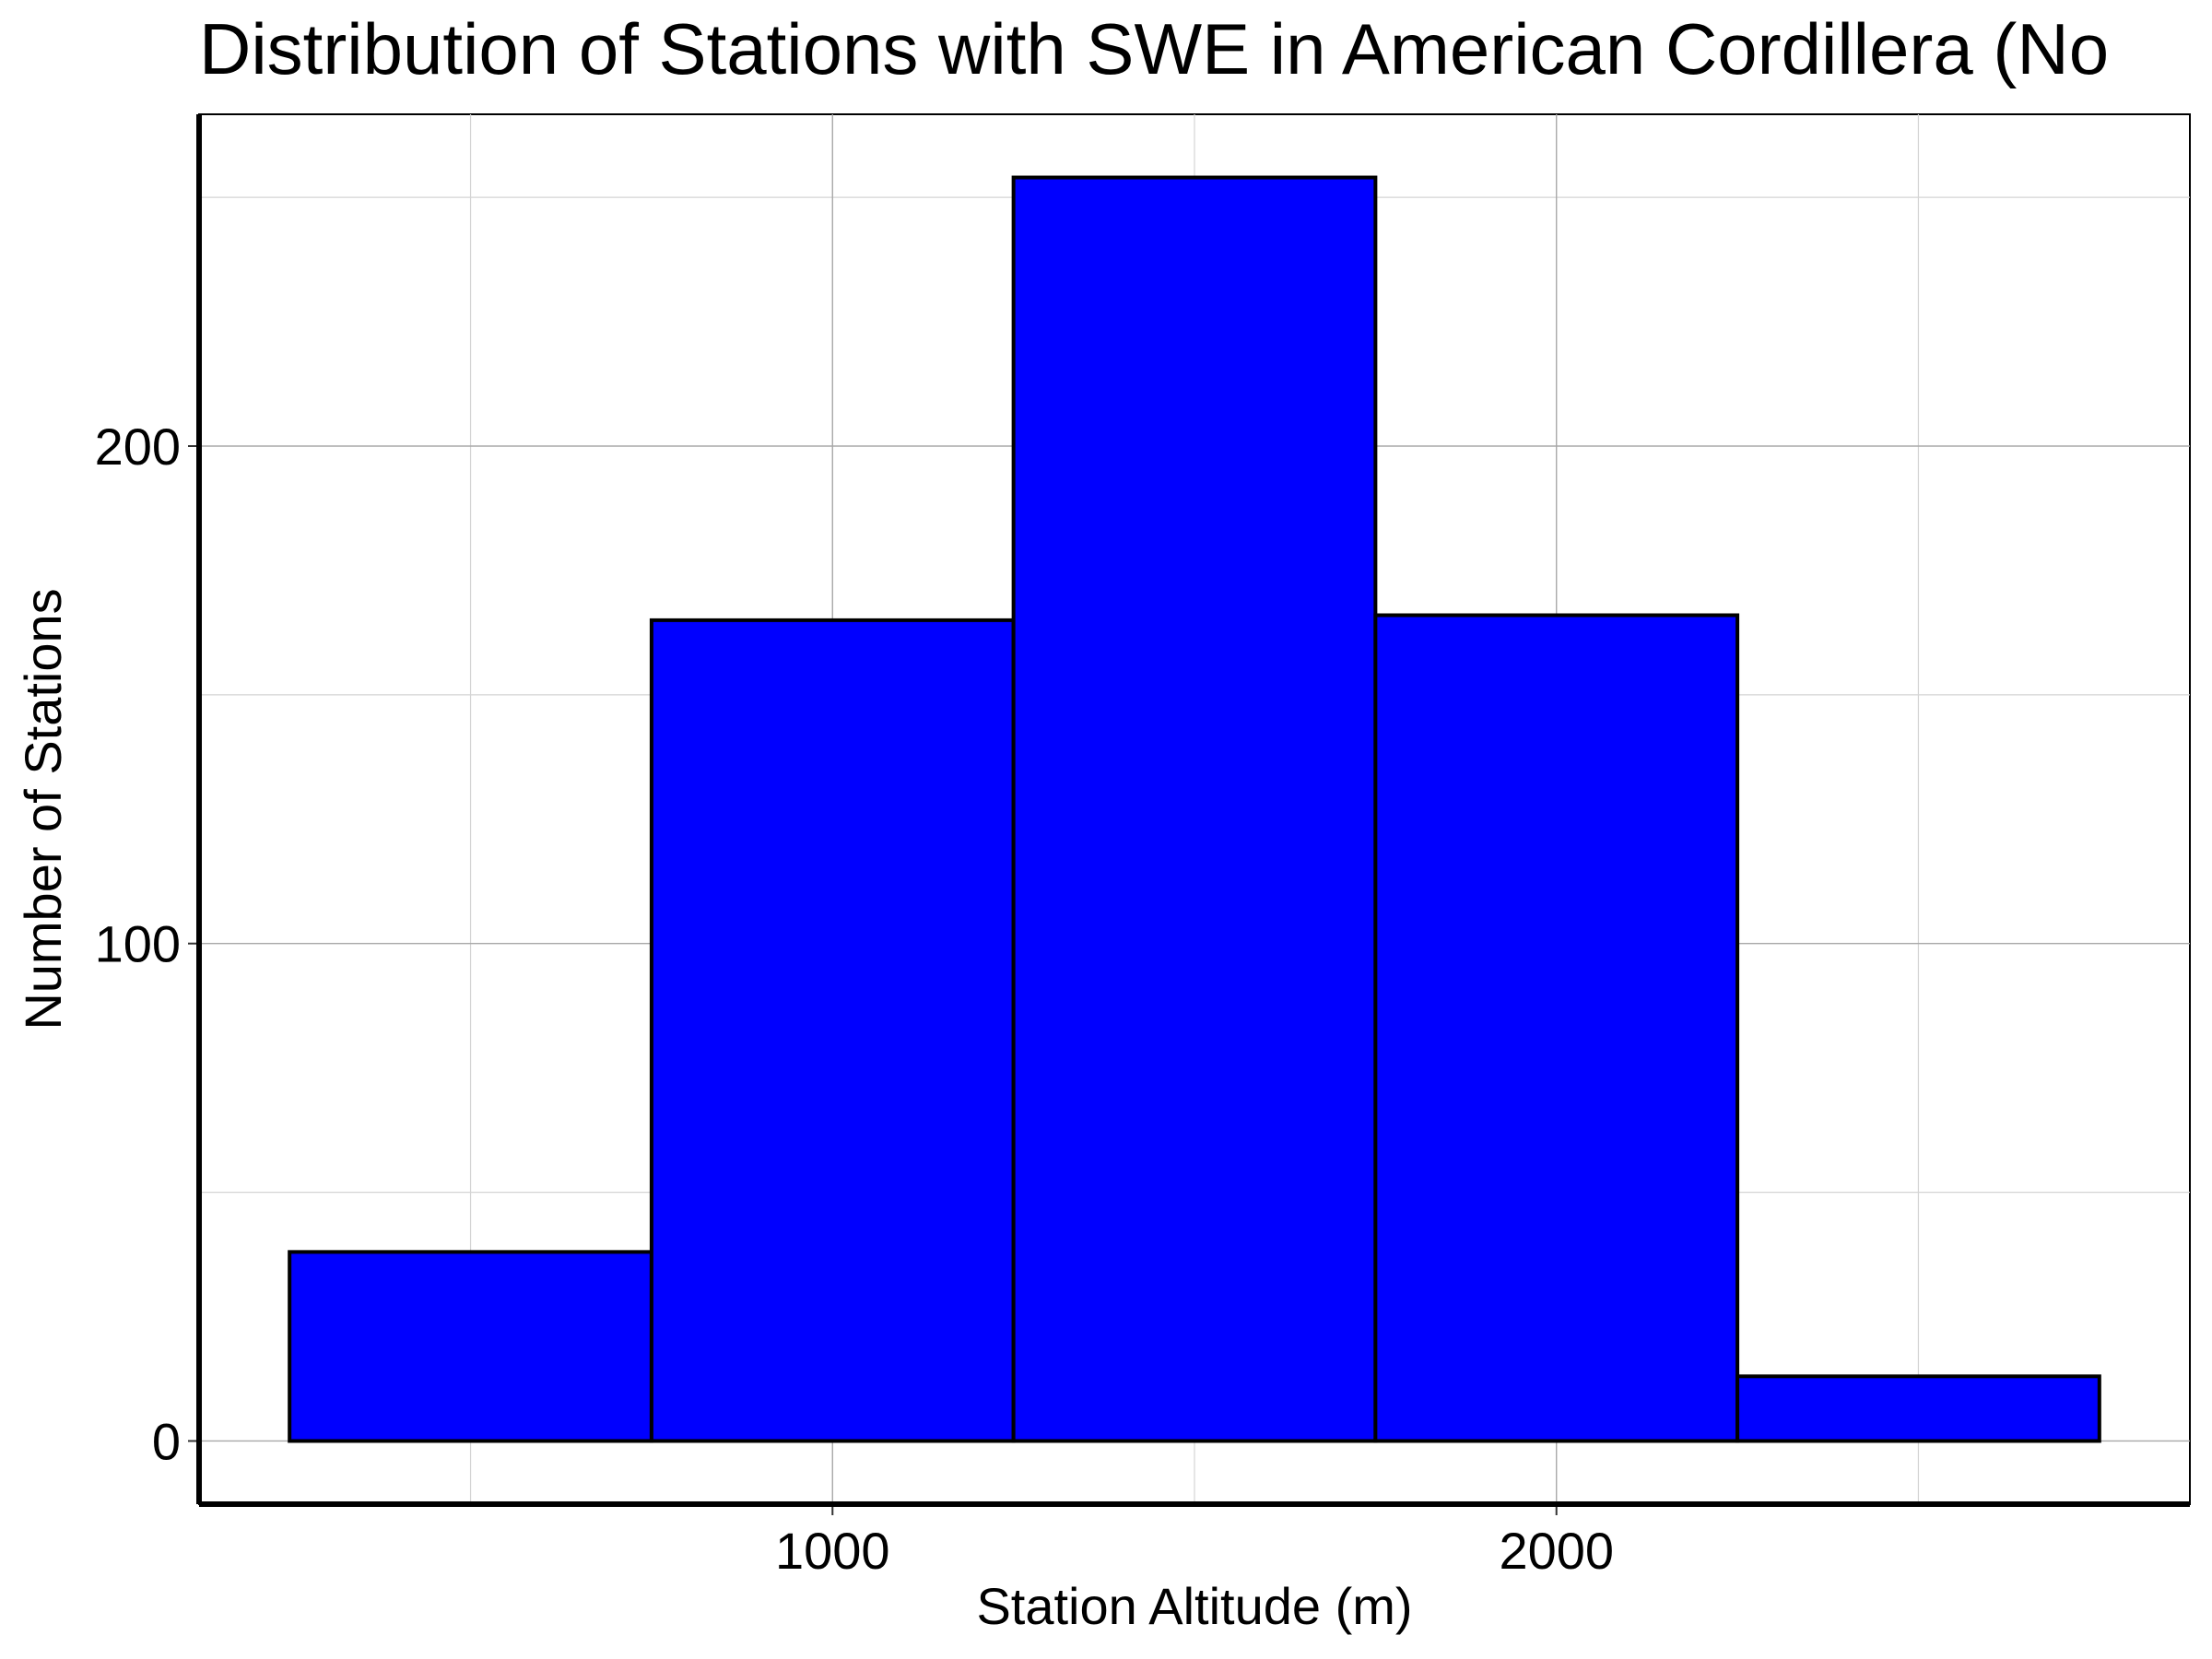 This screenshot has width=2212, height=1659. What do you see at coordinates (1556, 1551) in the screenshot?
I see `x-tick-label: 2000` at bounding box center [1556, 1551].